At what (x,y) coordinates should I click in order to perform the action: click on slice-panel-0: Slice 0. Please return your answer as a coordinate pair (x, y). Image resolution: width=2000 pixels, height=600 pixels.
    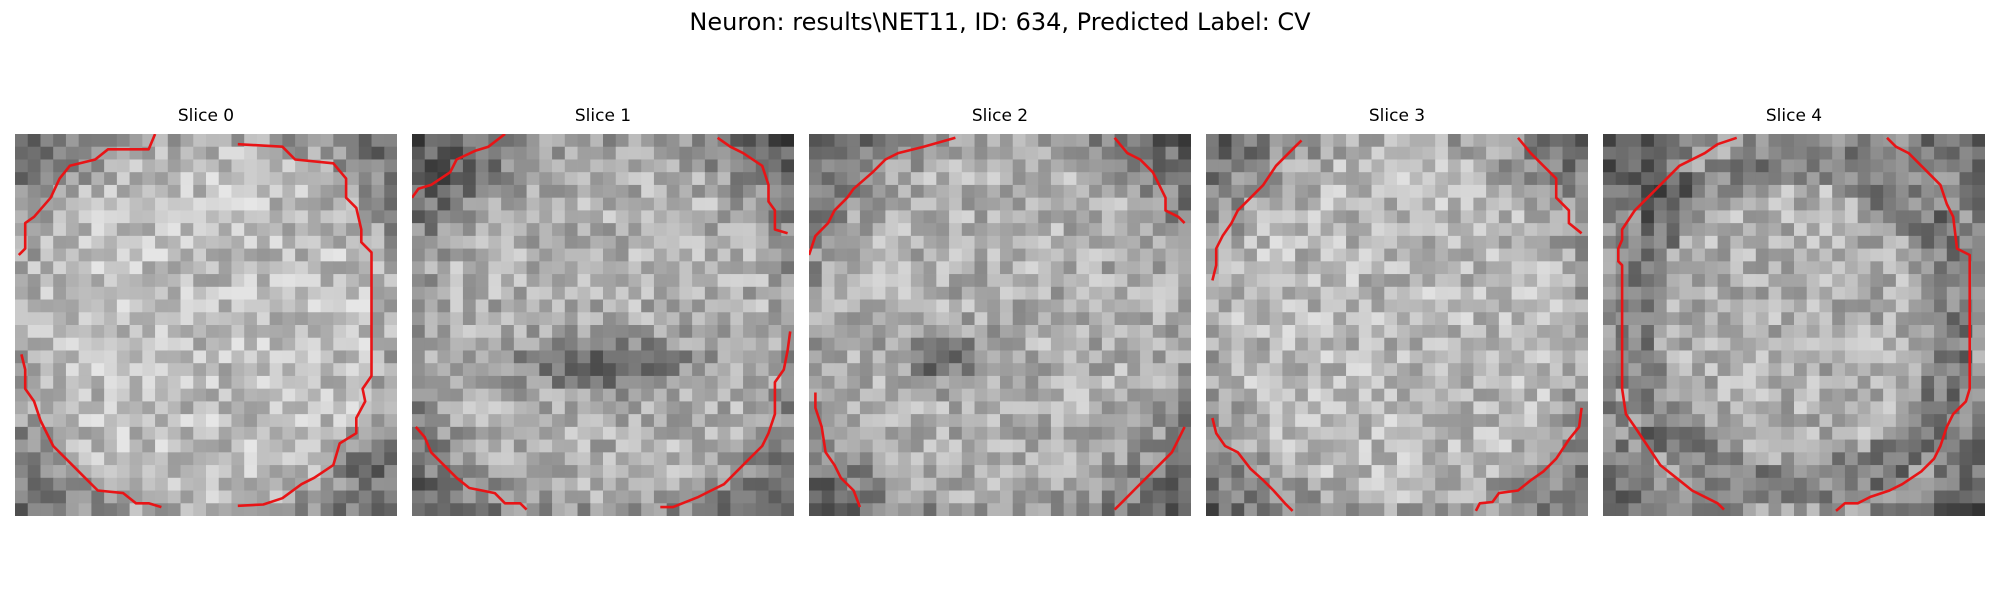
    Looking at the image, I should click on (206, 311).